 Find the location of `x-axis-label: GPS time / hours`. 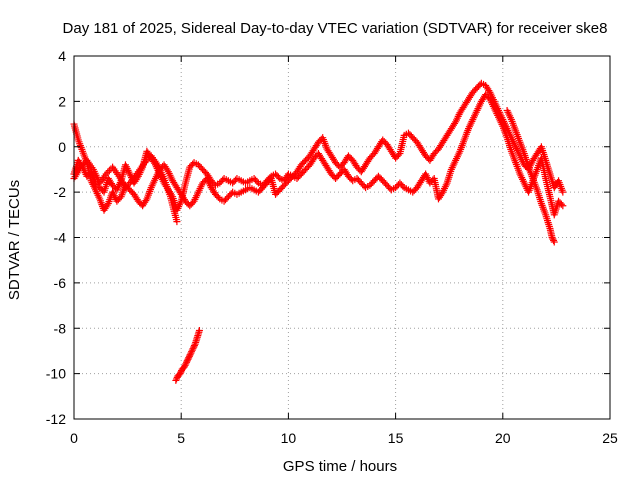

x-axis-label: GPS time / hours is located at coordinates (340, 466).